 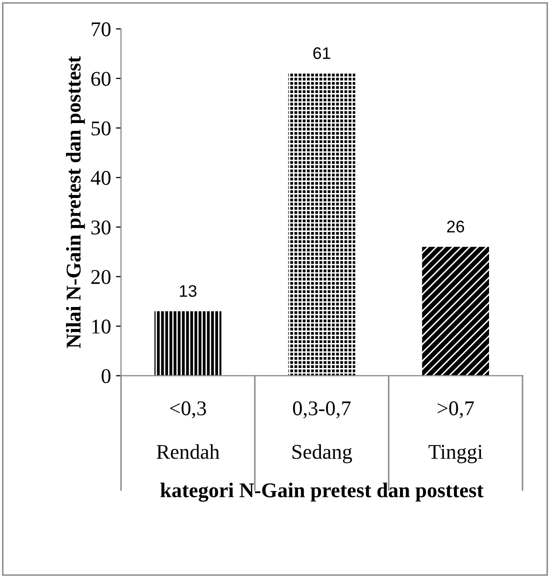 What do you see at coordinates (100, 177) in the screenshot?
I see `y-tick-label: 40` at bounding box center [100, 177].